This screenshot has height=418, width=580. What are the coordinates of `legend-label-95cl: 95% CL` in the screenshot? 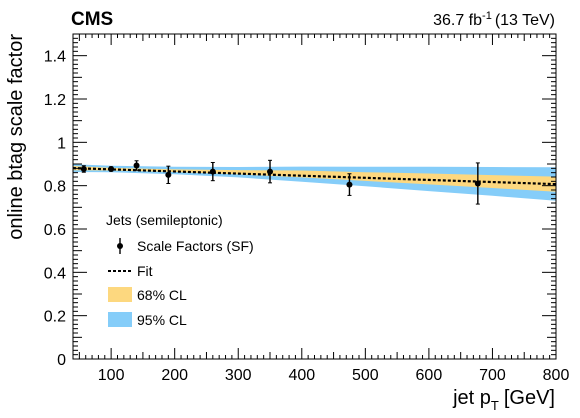 It's located at (162, 320).